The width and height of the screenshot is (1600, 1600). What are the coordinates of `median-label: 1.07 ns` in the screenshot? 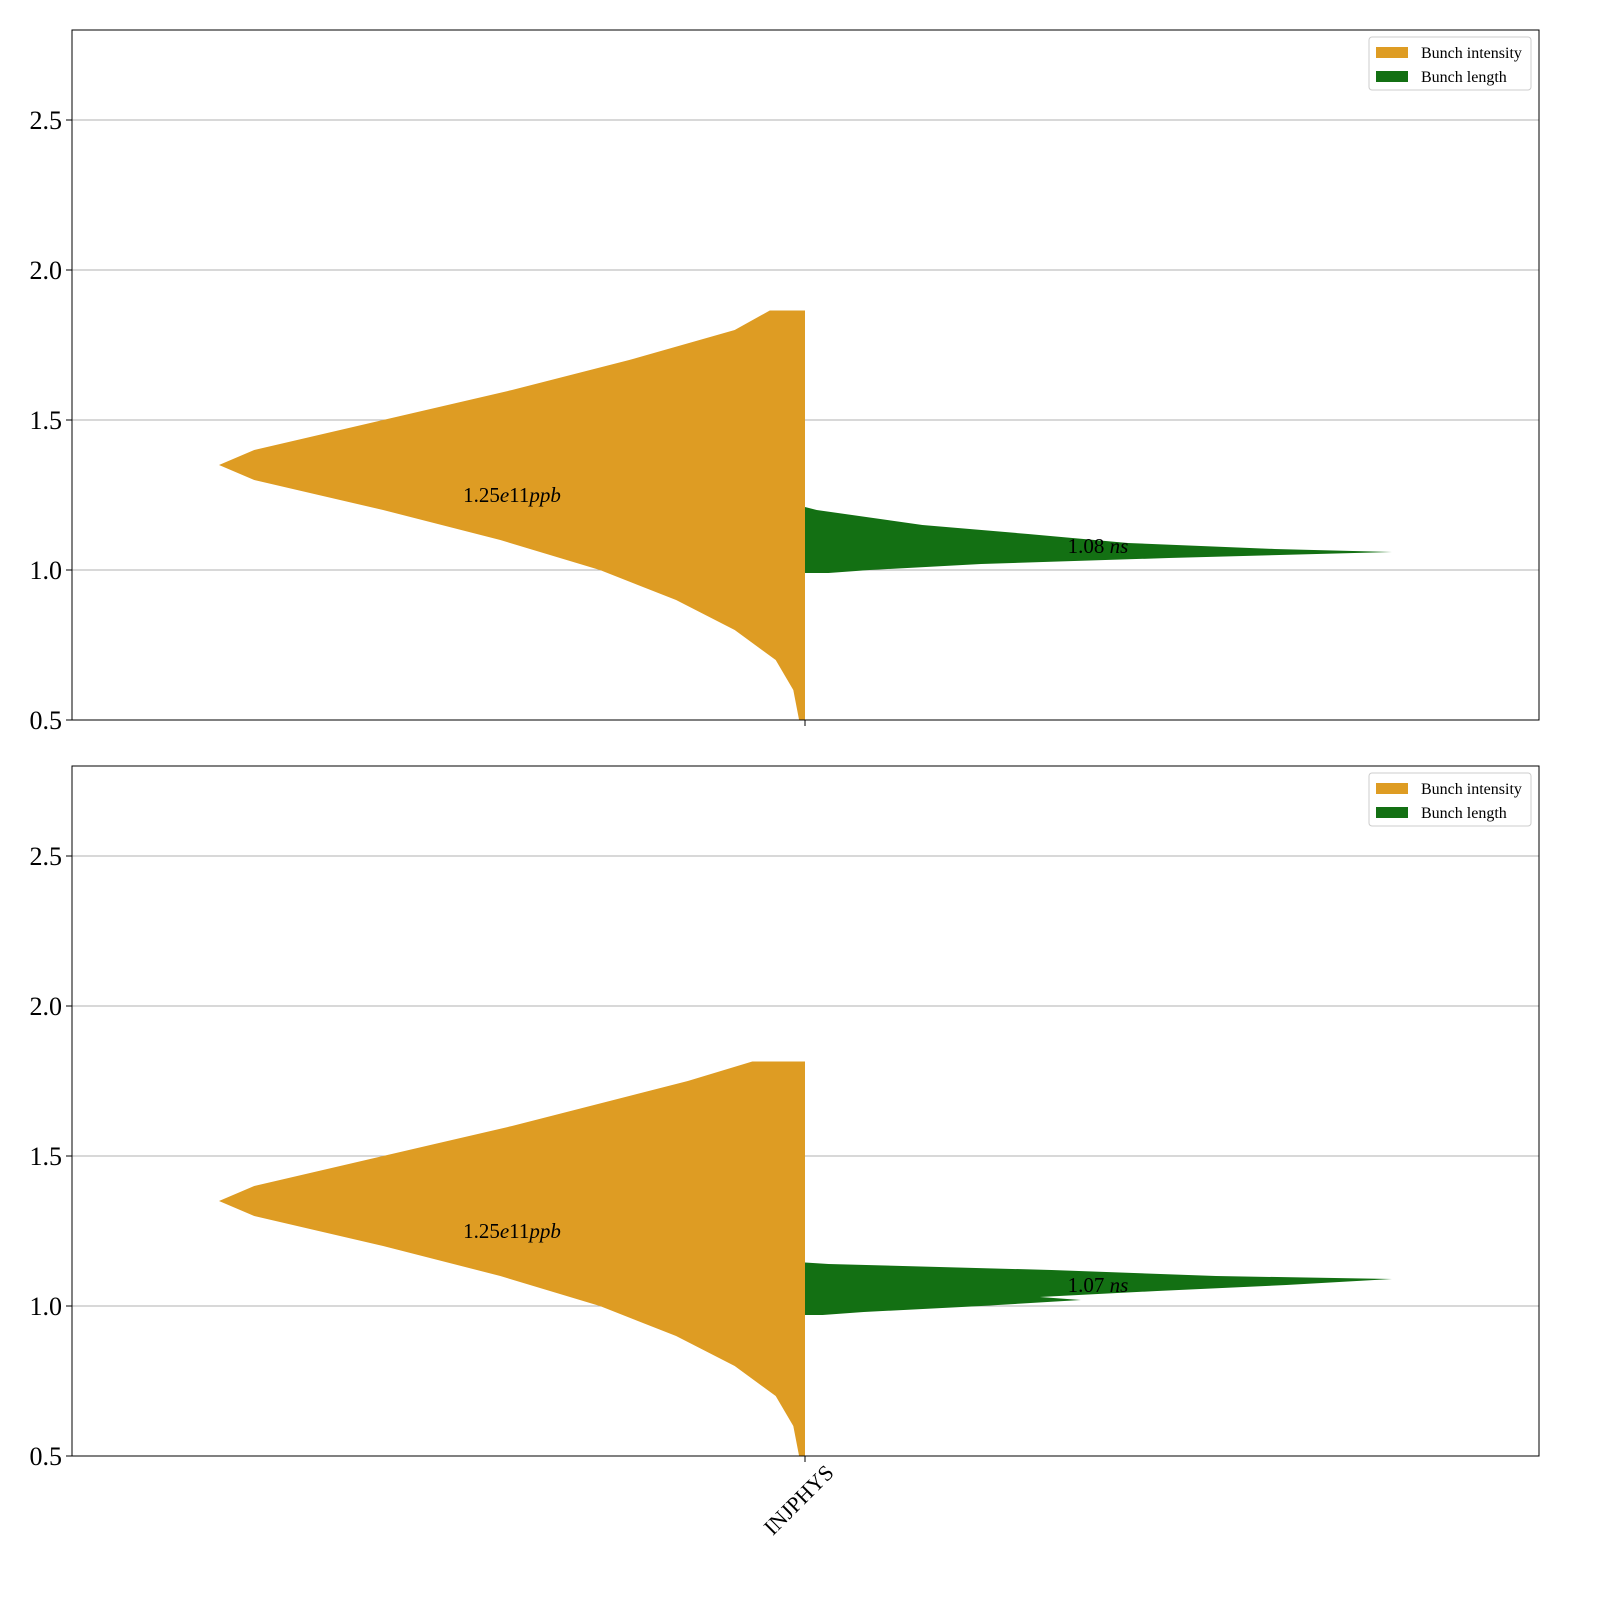 It's located at (1098, 1285).